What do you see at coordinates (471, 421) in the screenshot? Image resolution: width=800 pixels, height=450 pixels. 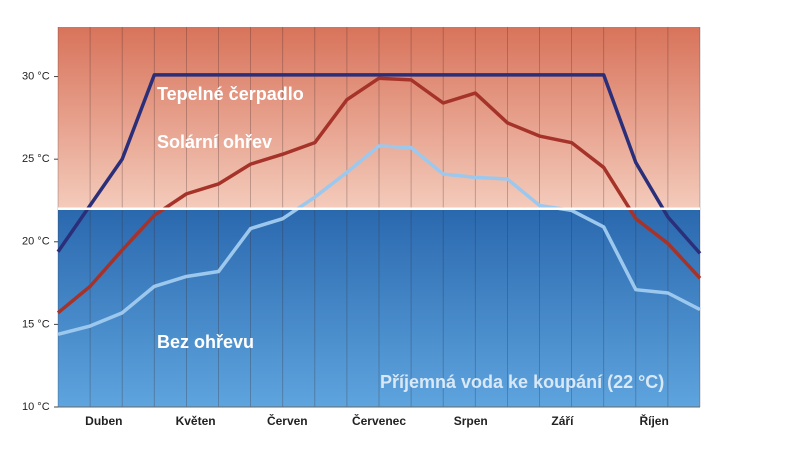 I see `x-tick-label: Srpen` at bounding box center [471, 421].